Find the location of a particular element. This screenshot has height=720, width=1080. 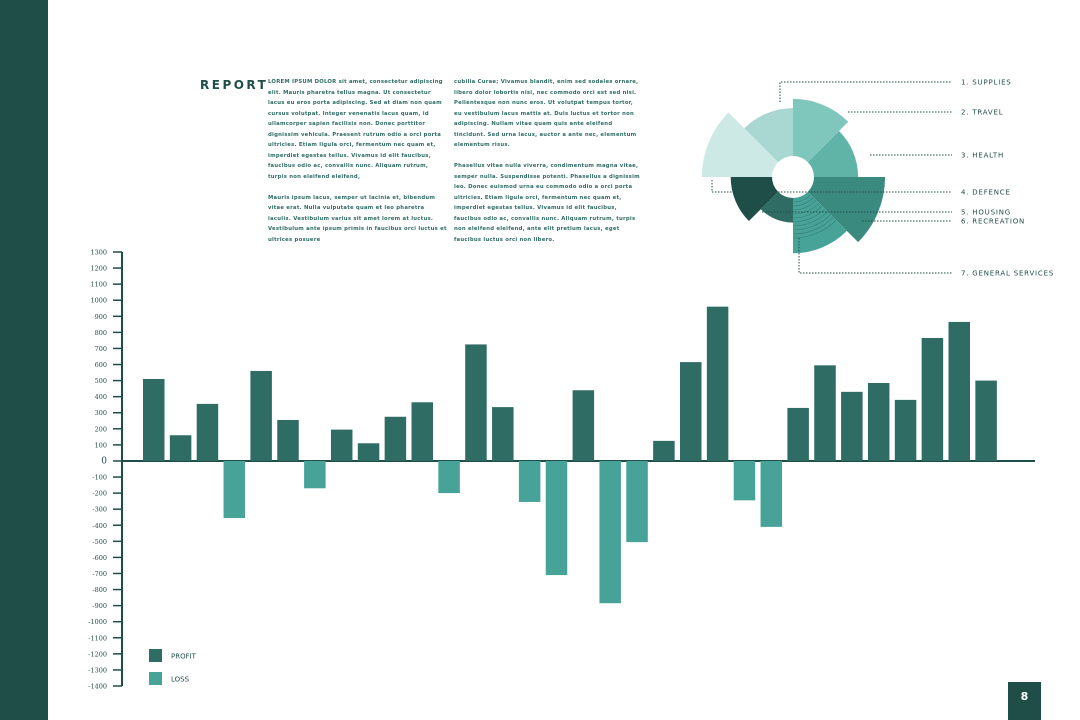

y-tick-label: -1100 is located at coordinates (97, 638).